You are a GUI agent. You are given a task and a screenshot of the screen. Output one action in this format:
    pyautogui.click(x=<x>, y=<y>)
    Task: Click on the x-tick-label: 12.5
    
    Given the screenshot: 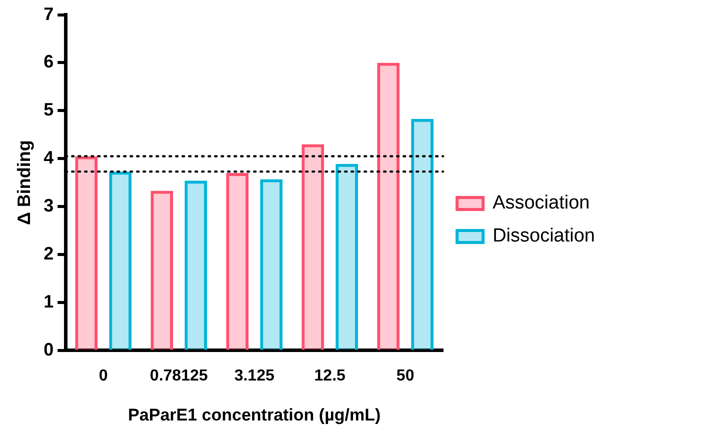 What is the action you would take?
    pyautogui.click(x=330, y=375)
    